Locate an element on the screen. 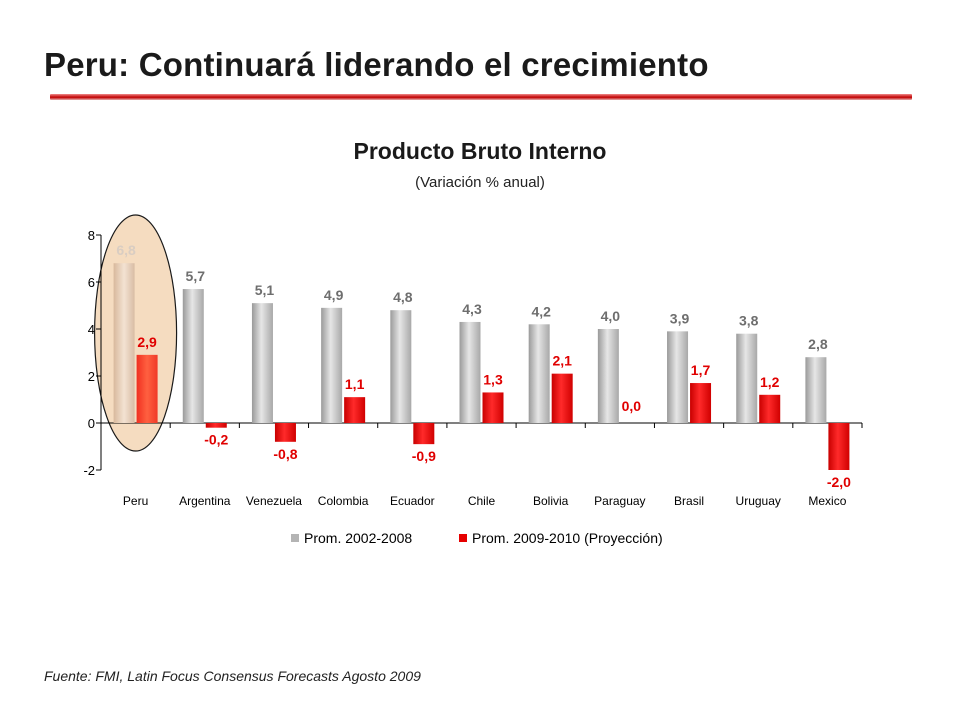 The image size is (960, 720). bar-prom-2002-2008-peru is located at coordinates (124, 343).